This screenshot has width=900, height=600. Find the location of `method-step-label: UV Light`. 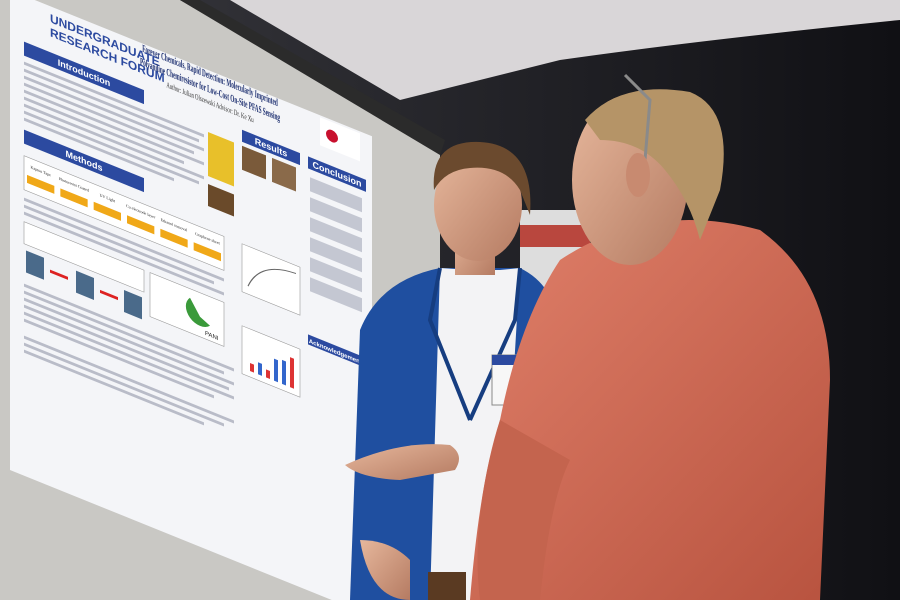

method-step-label: UV Light is located at coordinates (108, 197).